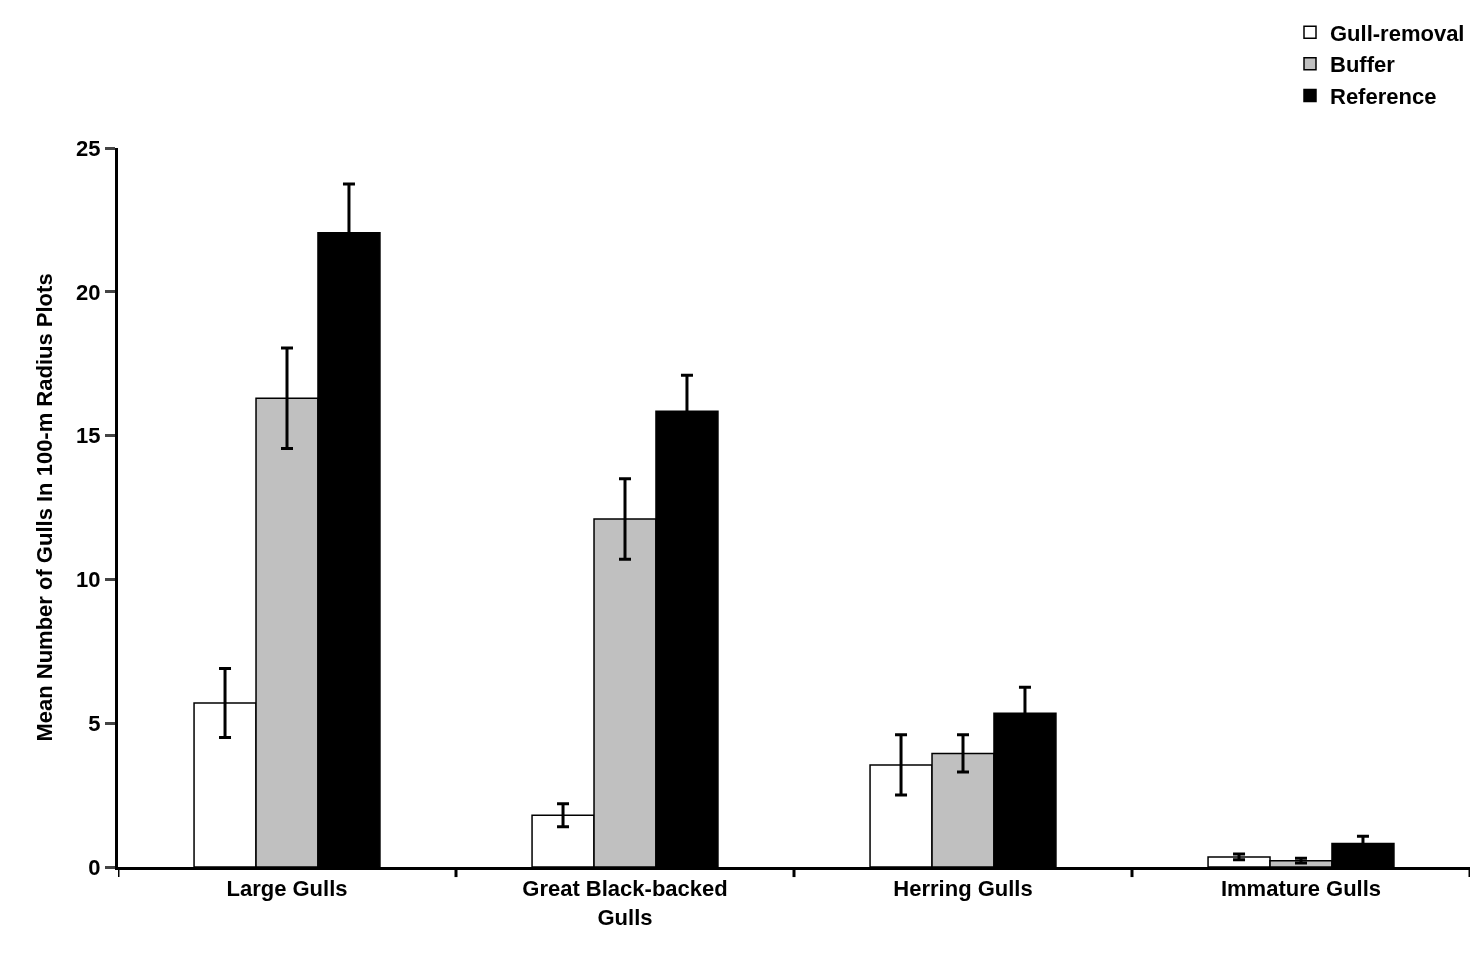 This screenshot has width=1479, height=964. Describe the element at coordinates (88, 436) in the screenshot. I see `y-tick-label: 15` at that location.